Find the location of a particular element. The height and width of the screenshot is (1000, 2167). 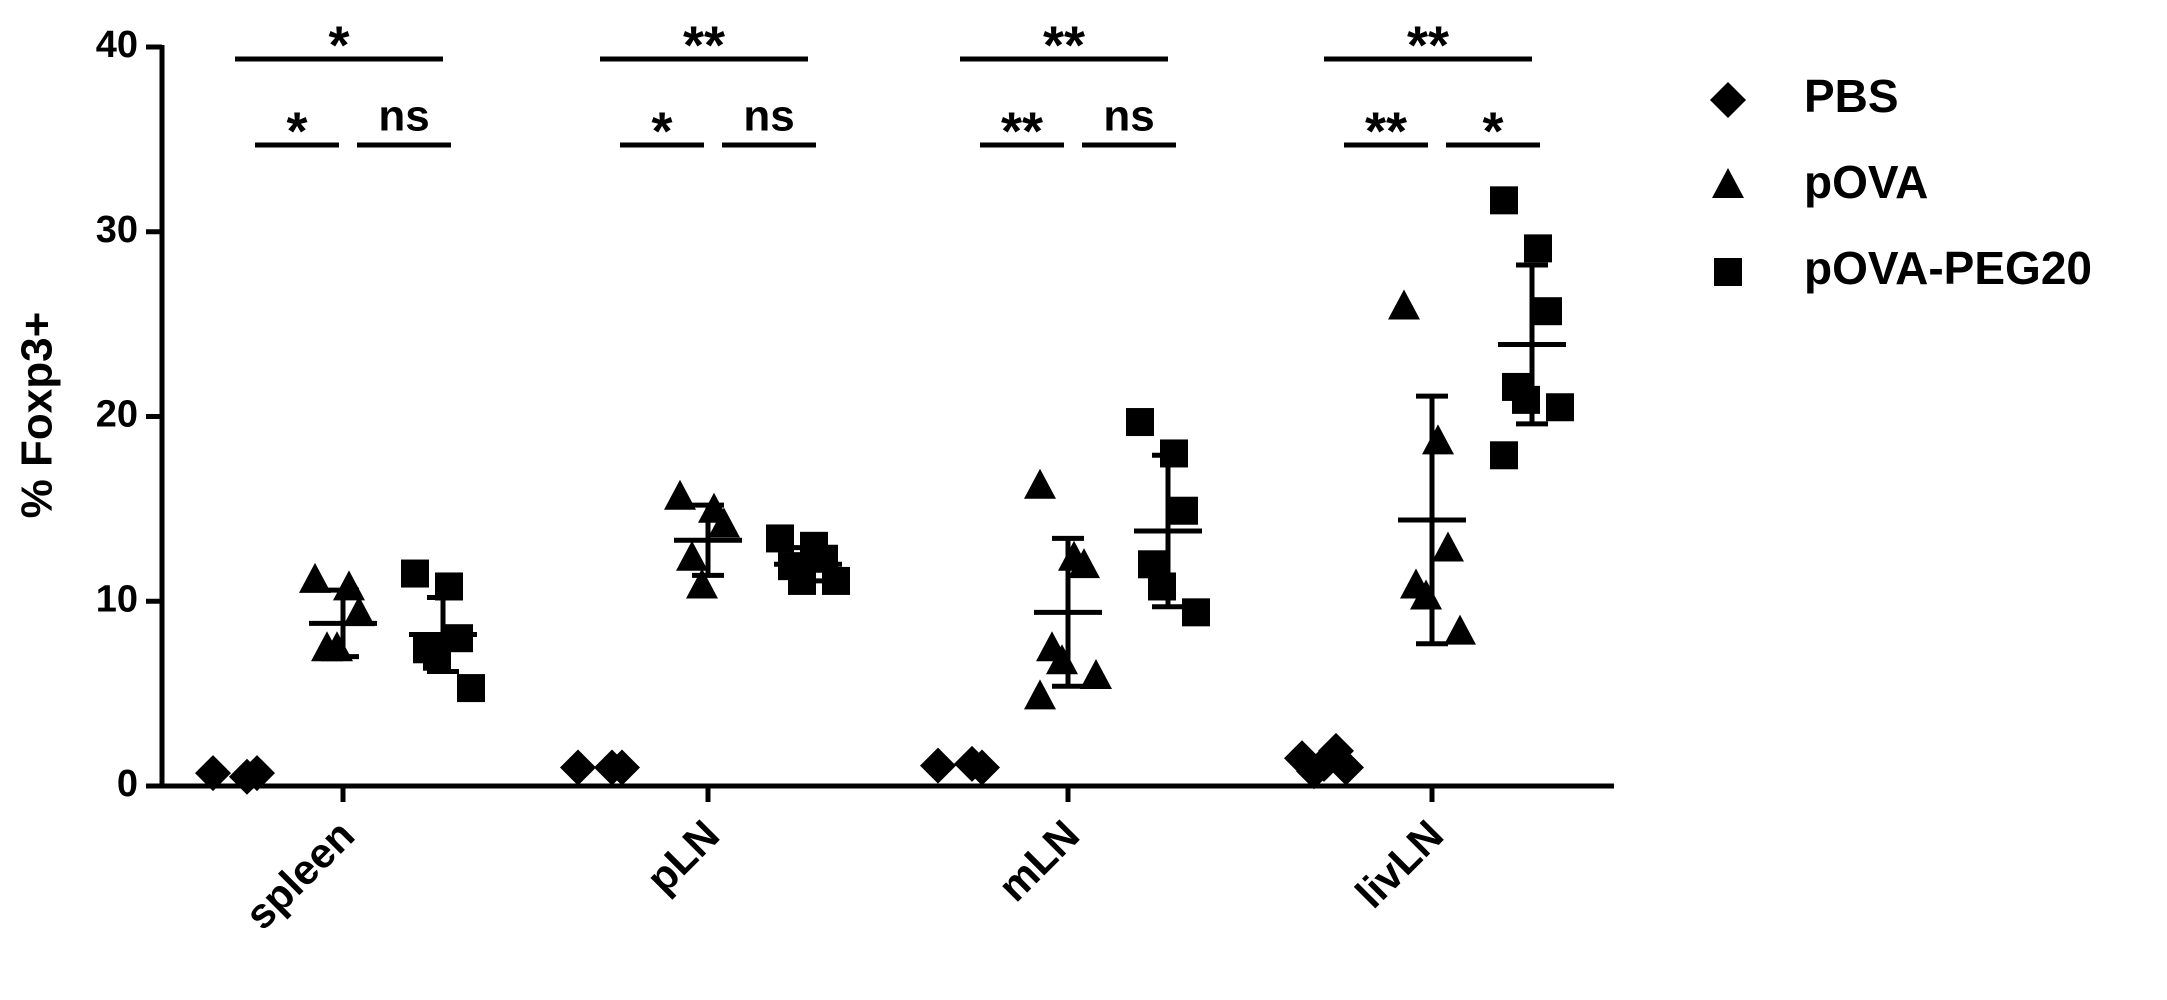

x-tick-label: pLN is located at coordinates (682, 856).